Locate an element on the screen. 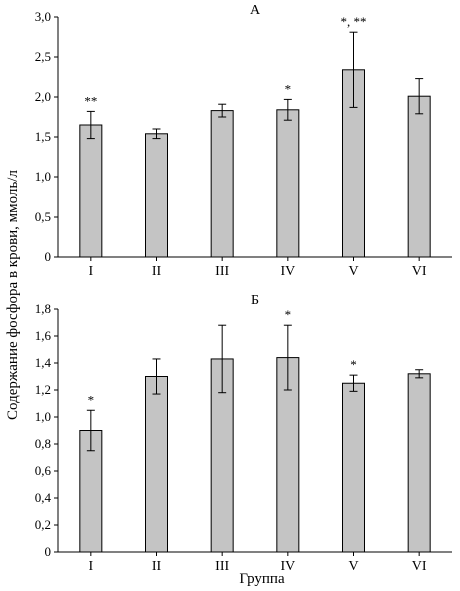 This screenshot has height=591, width=460. y-tick-label: 1,4 is located at coordinates (43, 362).